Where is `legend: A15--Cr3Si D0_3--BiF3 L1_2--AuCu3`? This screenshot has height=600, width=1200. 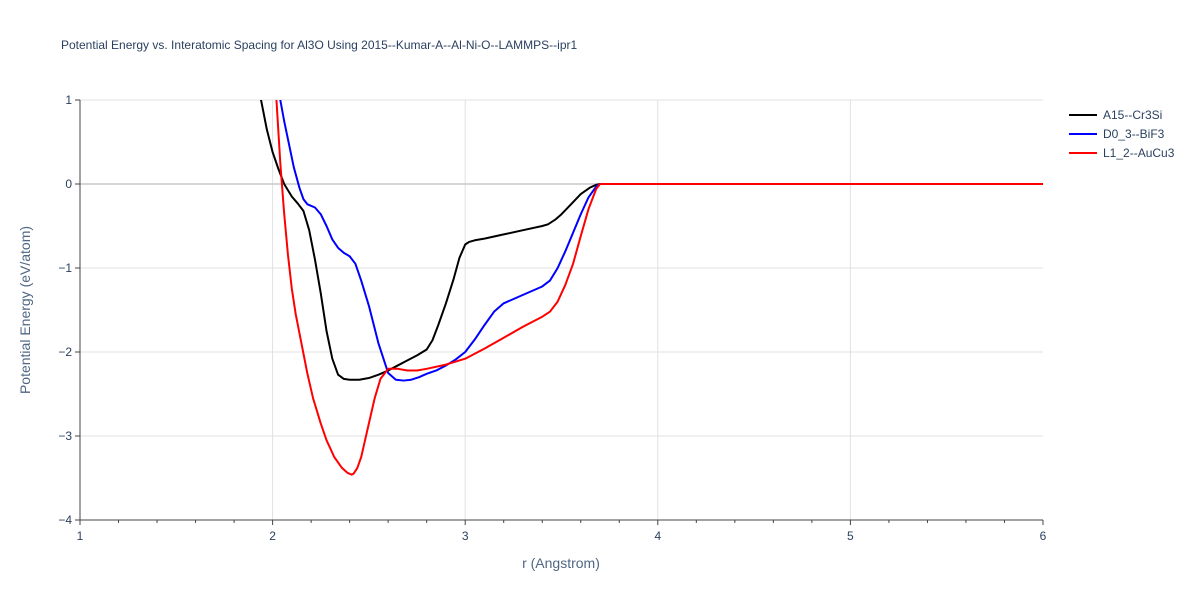 legend: A15--Cr3Si D0_3--BiF3 L1_2--AuCu3 is located at coordinates (1122, 134).